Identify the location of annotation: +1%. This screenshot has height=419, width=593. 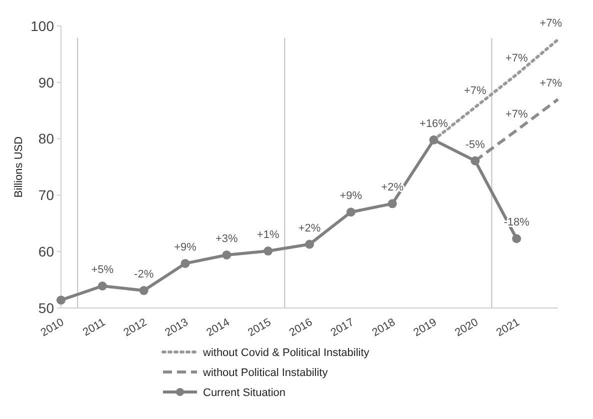
(268, 235).